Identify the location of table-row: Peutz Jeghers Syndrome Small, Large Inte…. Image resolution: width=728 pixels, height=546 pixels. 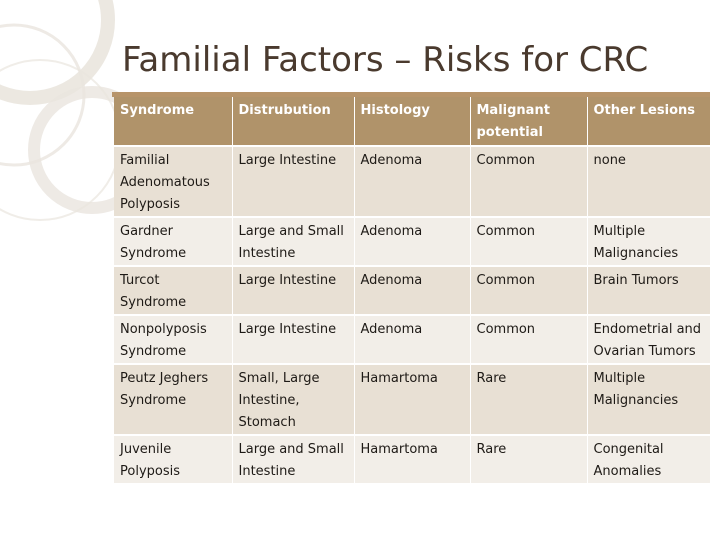
(412, 399).